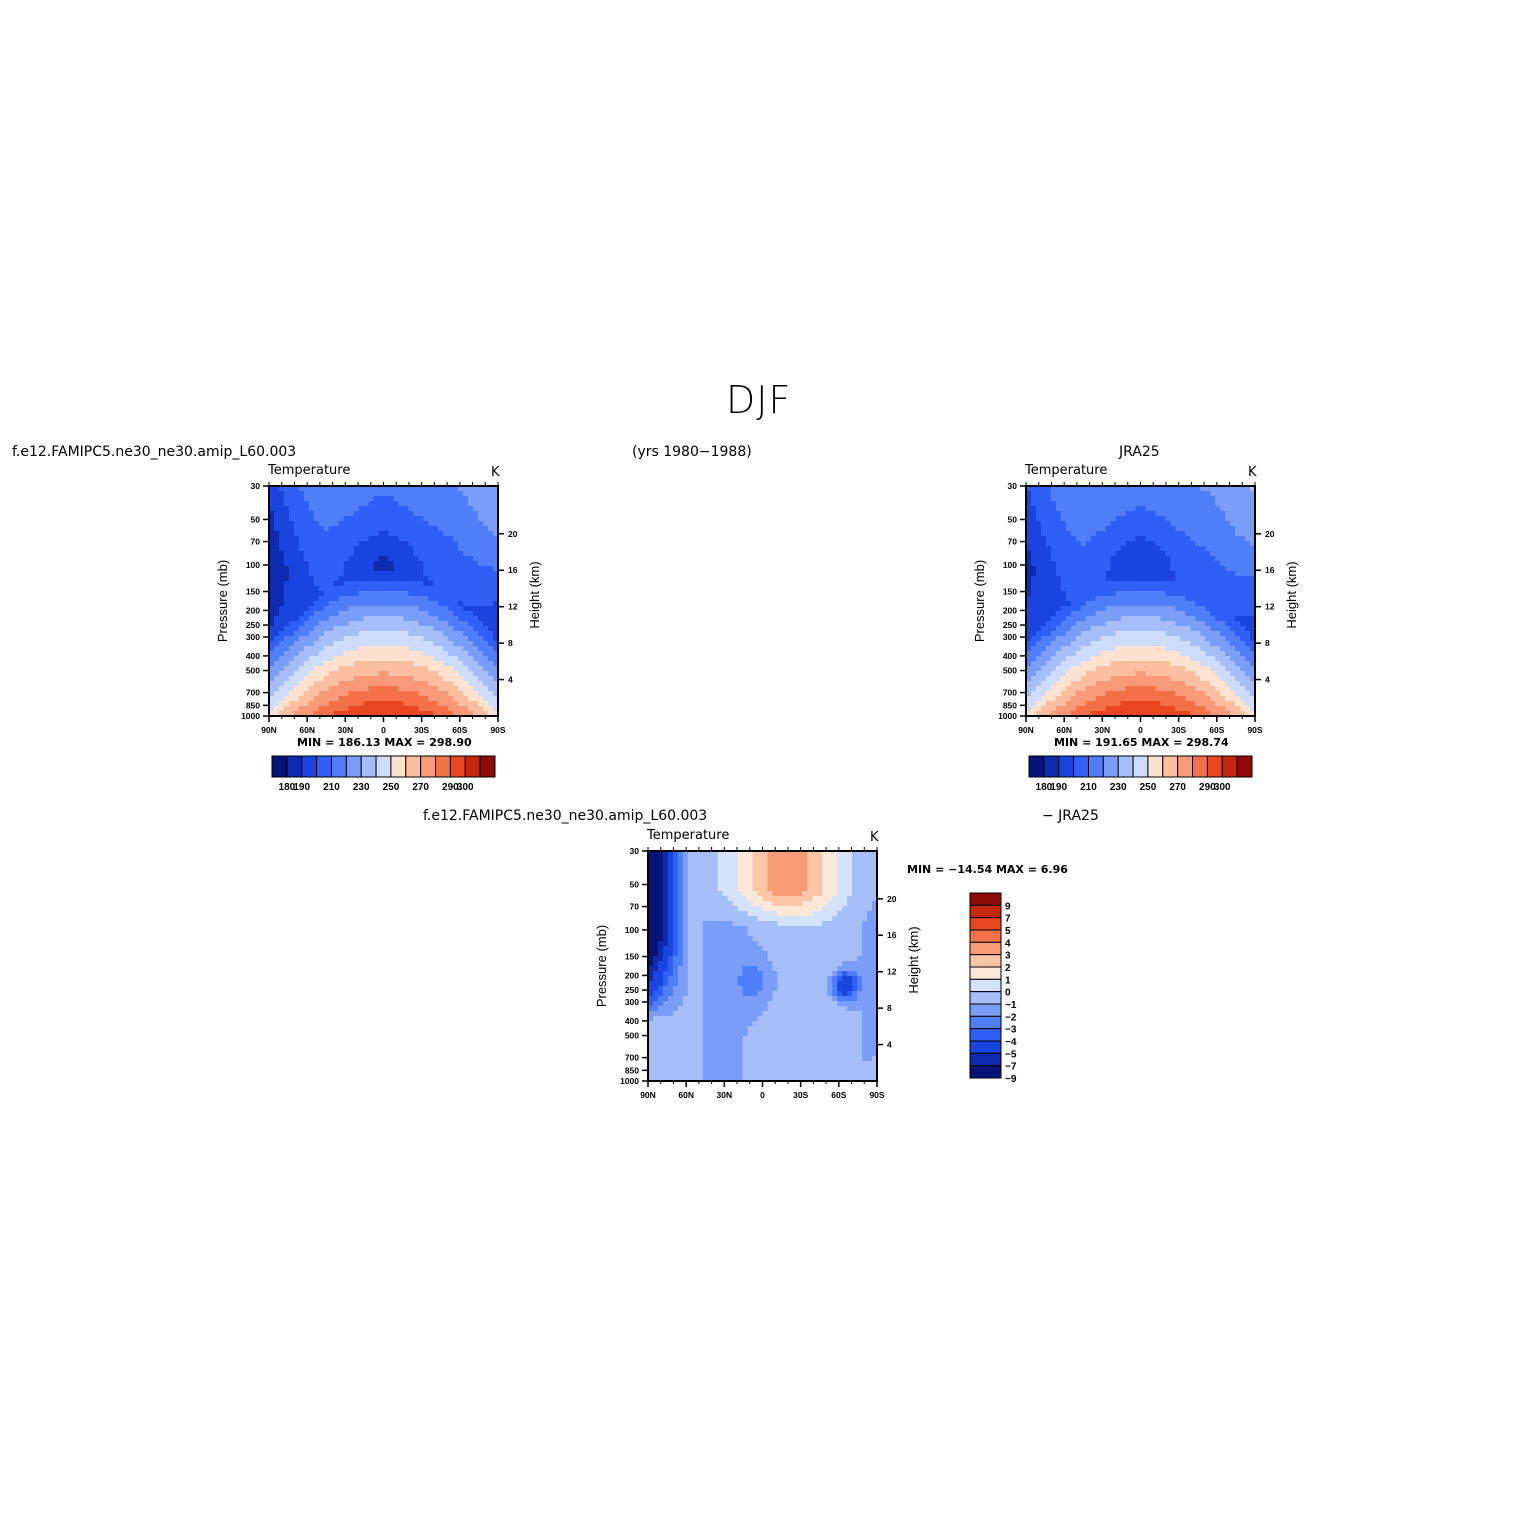  I want to click on height-tick-label: 4, so click(510, 680).